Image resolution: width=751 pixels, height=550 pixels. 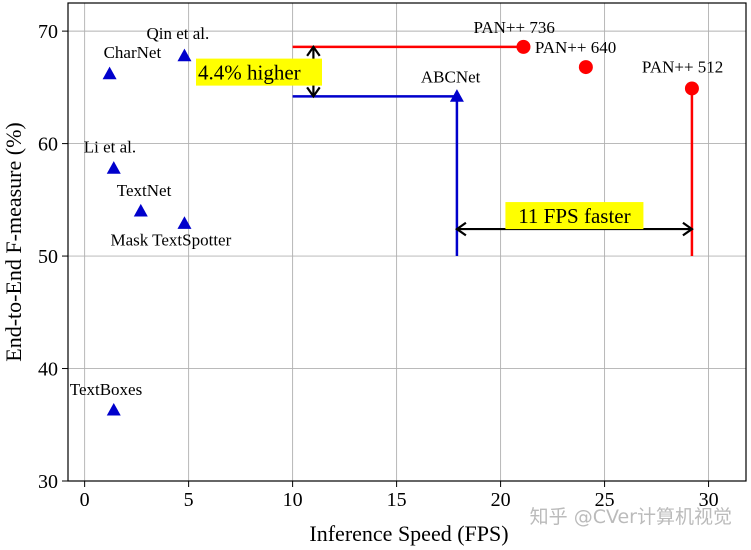 I want to click on point-label: TextNet, so click(x=144, y=190).